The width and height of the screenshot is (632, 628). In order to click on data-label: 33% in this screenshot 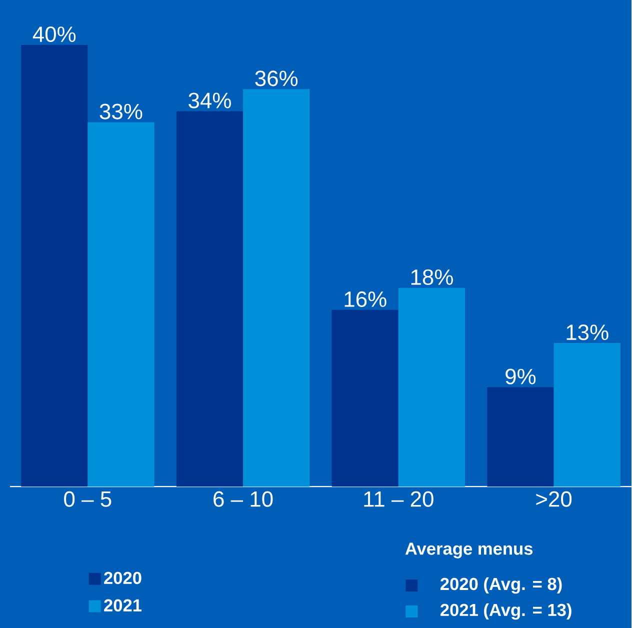, I will do `click(121, 112)`.